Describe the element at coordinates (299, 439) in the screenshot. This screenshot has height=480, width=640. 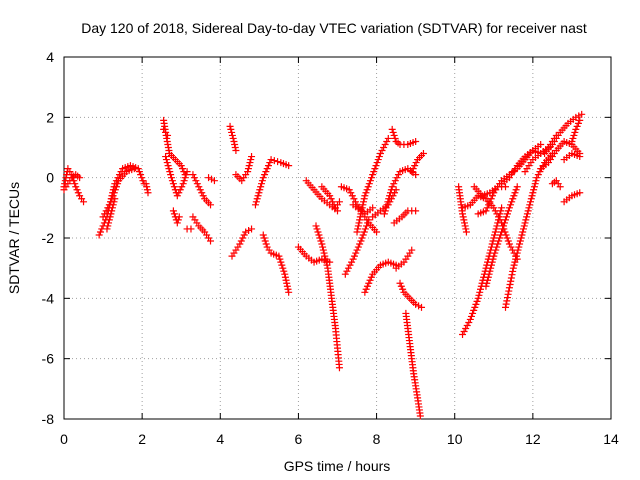
I see `x-tick-label: 6` at that location.